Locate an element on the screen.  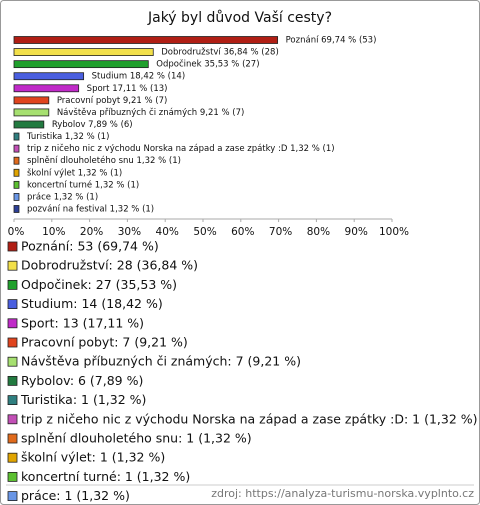
value-label: Turistika 1,32 % (1) is located at coordinates (67, 137).